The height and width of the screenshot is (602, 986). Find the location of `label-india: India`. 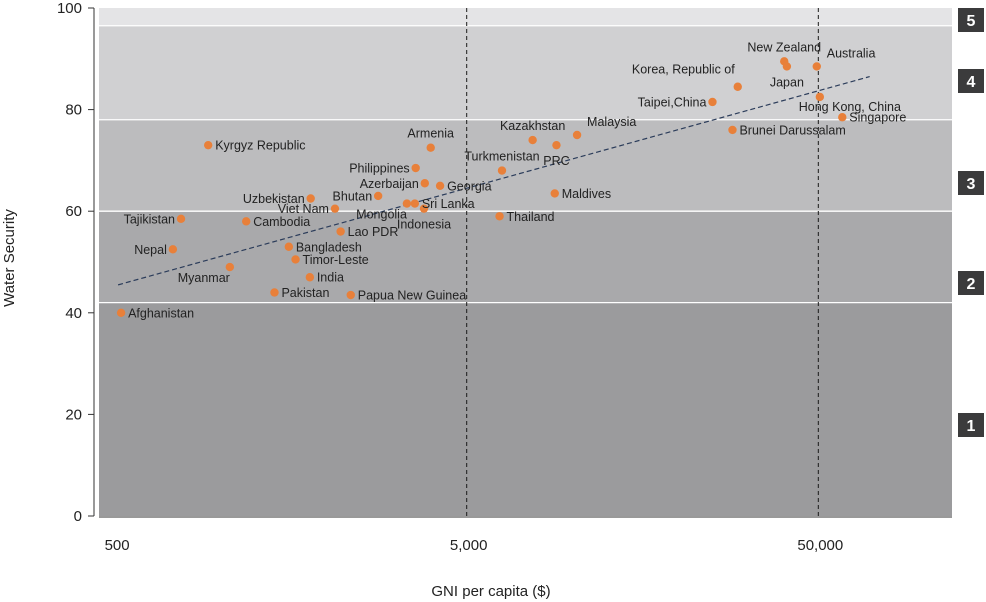

label-india: India is located at coordinates (330, 278).